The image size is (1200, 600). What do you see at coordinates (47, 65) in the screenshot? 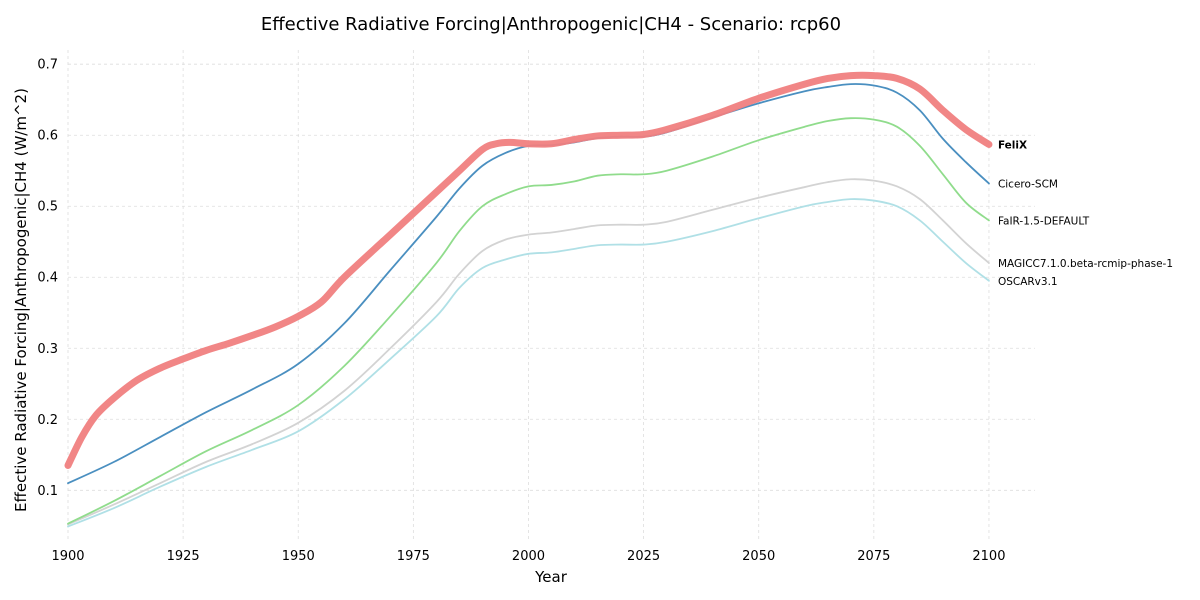
I see `y-tick-label: 0.7` at bounding box center [47, 65].